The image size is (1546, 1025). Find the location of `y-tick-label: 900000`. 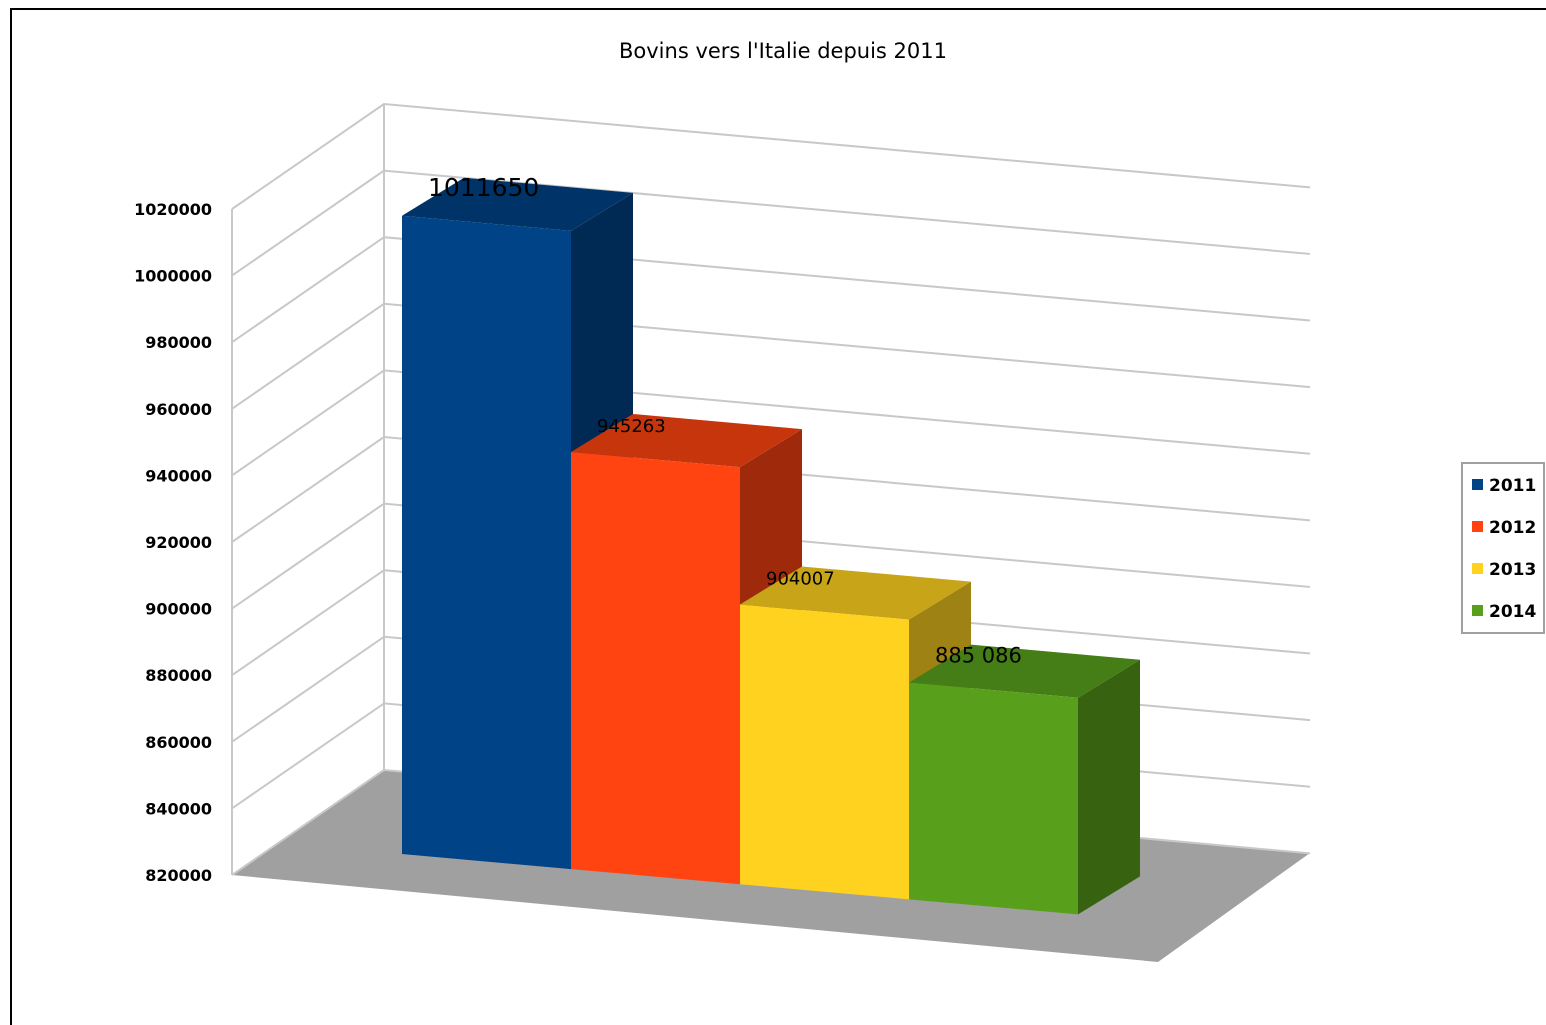

y-tick-label: 900000 is located at coordinates (178, 609).